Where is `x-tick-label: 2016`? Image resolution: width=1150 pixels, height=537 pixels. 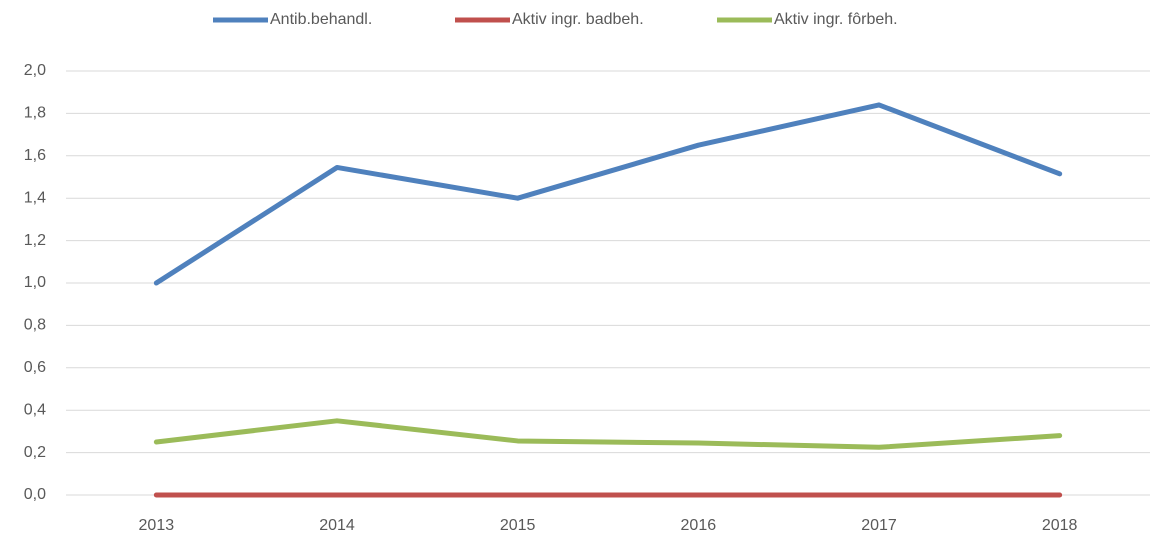 x-tick-label: 2016 is located at coordinates (699, 525).